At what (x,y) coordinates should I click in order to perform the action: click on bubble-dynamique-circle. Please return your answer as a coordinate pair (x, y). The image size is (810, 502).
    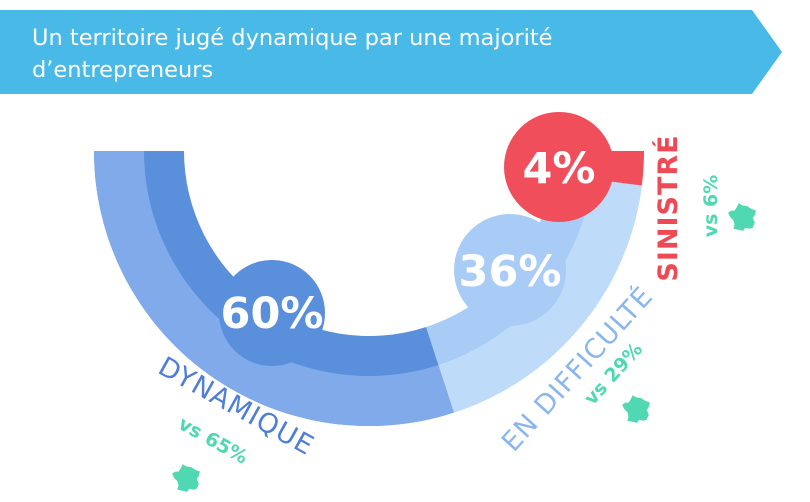
    Looking at the image, I should click on (272, 313).